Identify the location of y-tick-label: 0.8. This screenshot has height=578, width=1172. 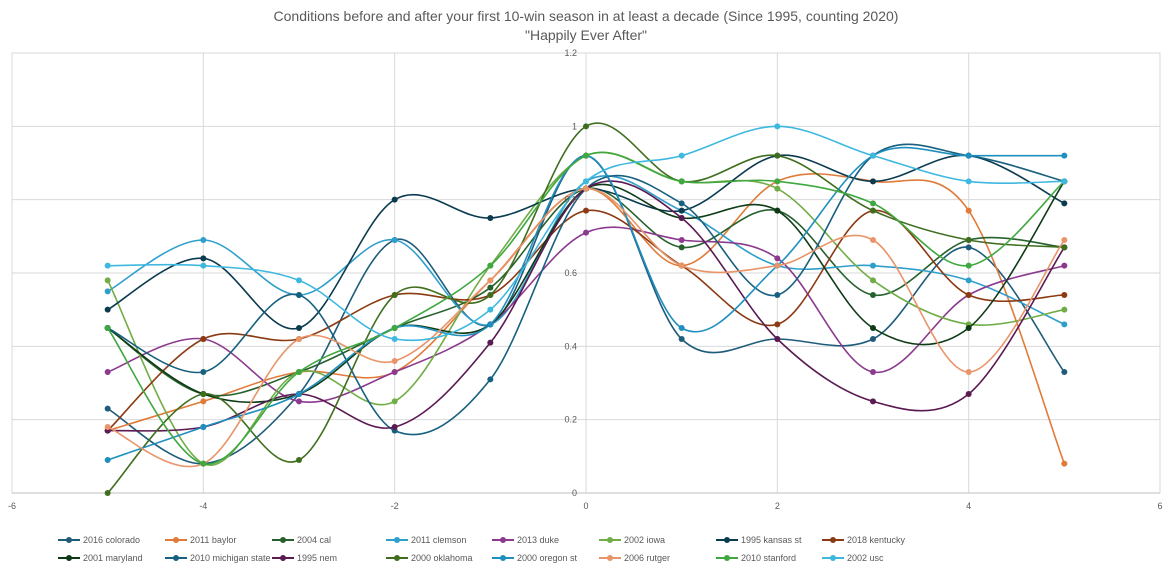
(570, 200).